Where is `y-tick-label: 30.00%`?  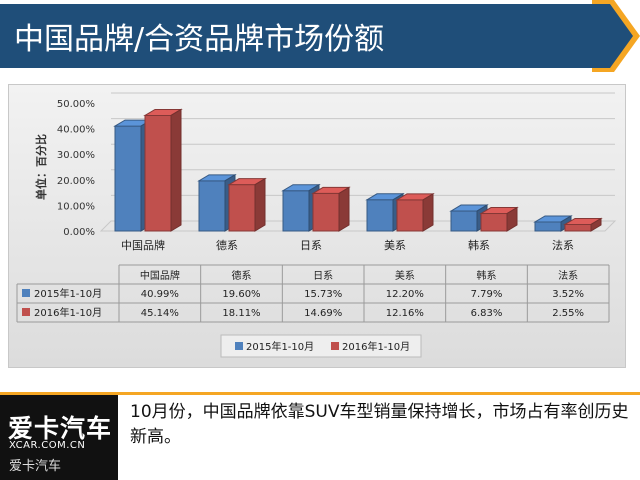 y-tick-label: 30.00% is located at coordinates (76, 155).